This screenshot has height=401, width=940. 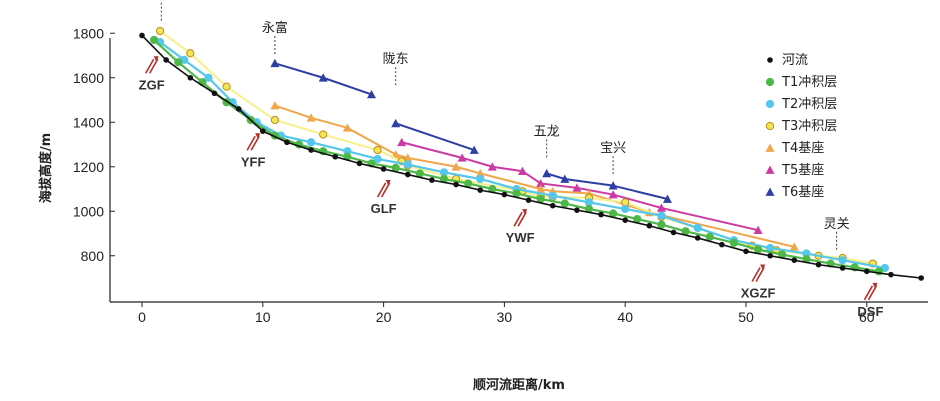 What do you see at coordinates (253, 161) in the screenshot?
I see `fault-label-1: YFF` at bounding box center [253, 161].